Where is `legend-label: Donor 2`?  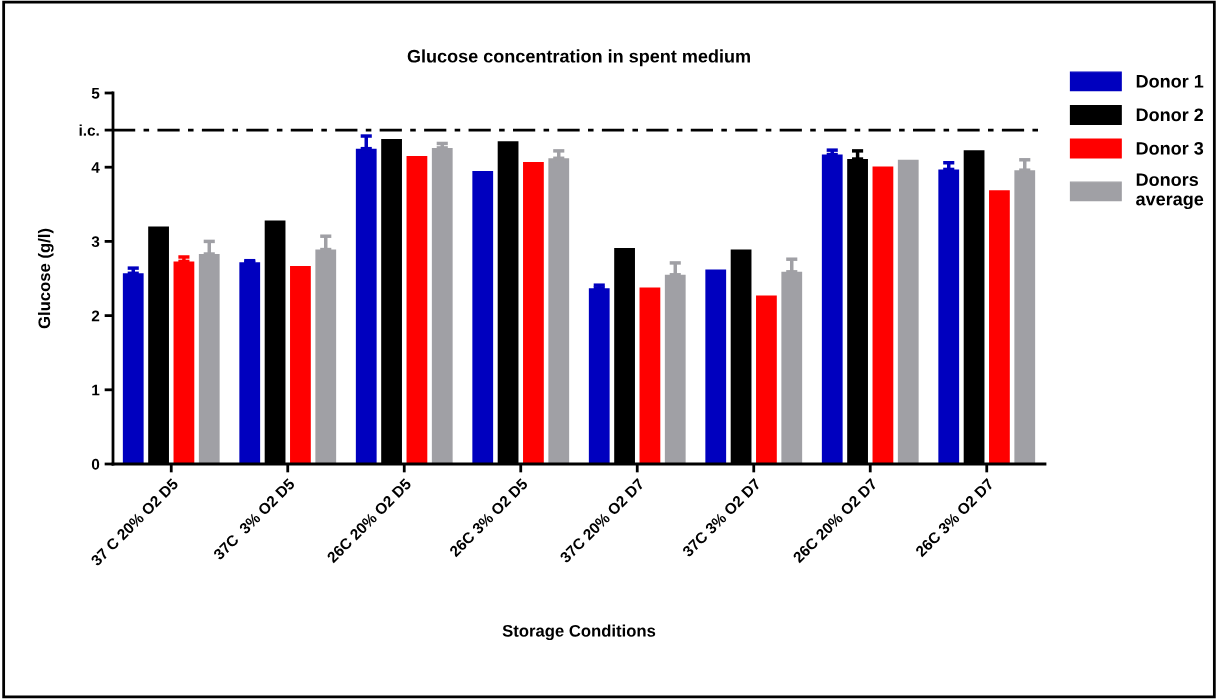
legend-label: Donor 2 is located at coordinates (1170, 115).